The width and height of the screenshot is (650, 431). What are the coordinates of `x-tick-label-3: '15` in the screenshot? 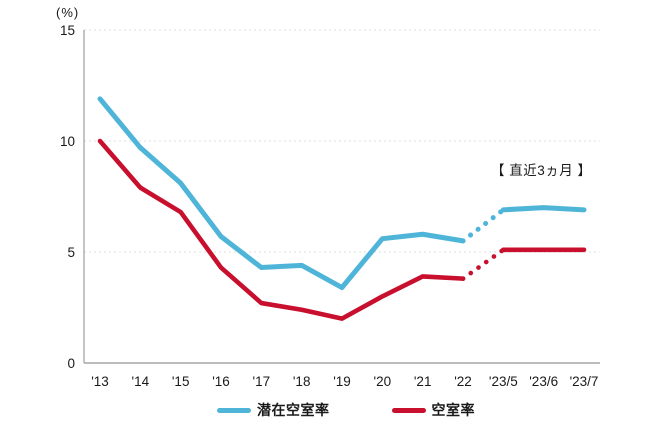 It's located at (181, 381).